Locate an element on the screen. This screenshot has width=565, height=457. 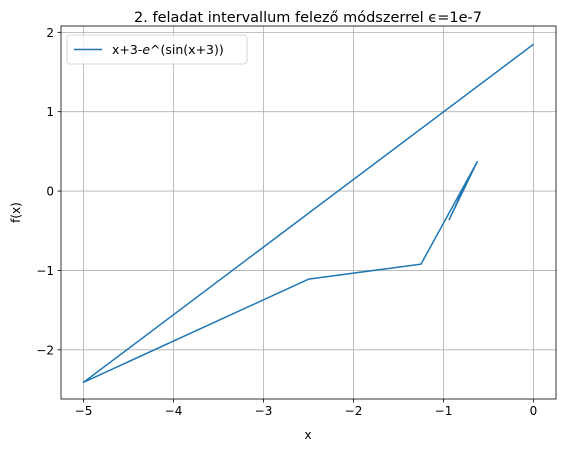
legend-label: x+3-e^(sin(x+3)) is located at coordinates (168, 49).